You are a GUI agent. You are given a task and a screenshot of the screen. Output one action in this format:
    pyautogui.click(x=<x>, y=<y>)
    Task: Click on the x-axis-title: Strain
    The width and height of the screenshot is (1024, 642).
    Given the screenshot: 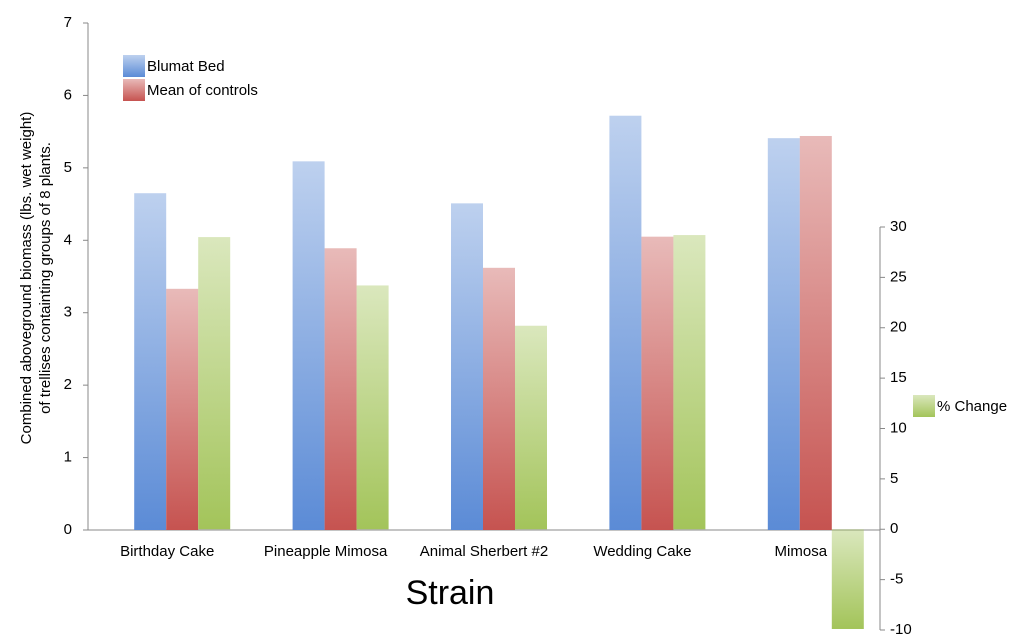 What is the action you would take?
    pyautogui.click(x=450, y=593)
    